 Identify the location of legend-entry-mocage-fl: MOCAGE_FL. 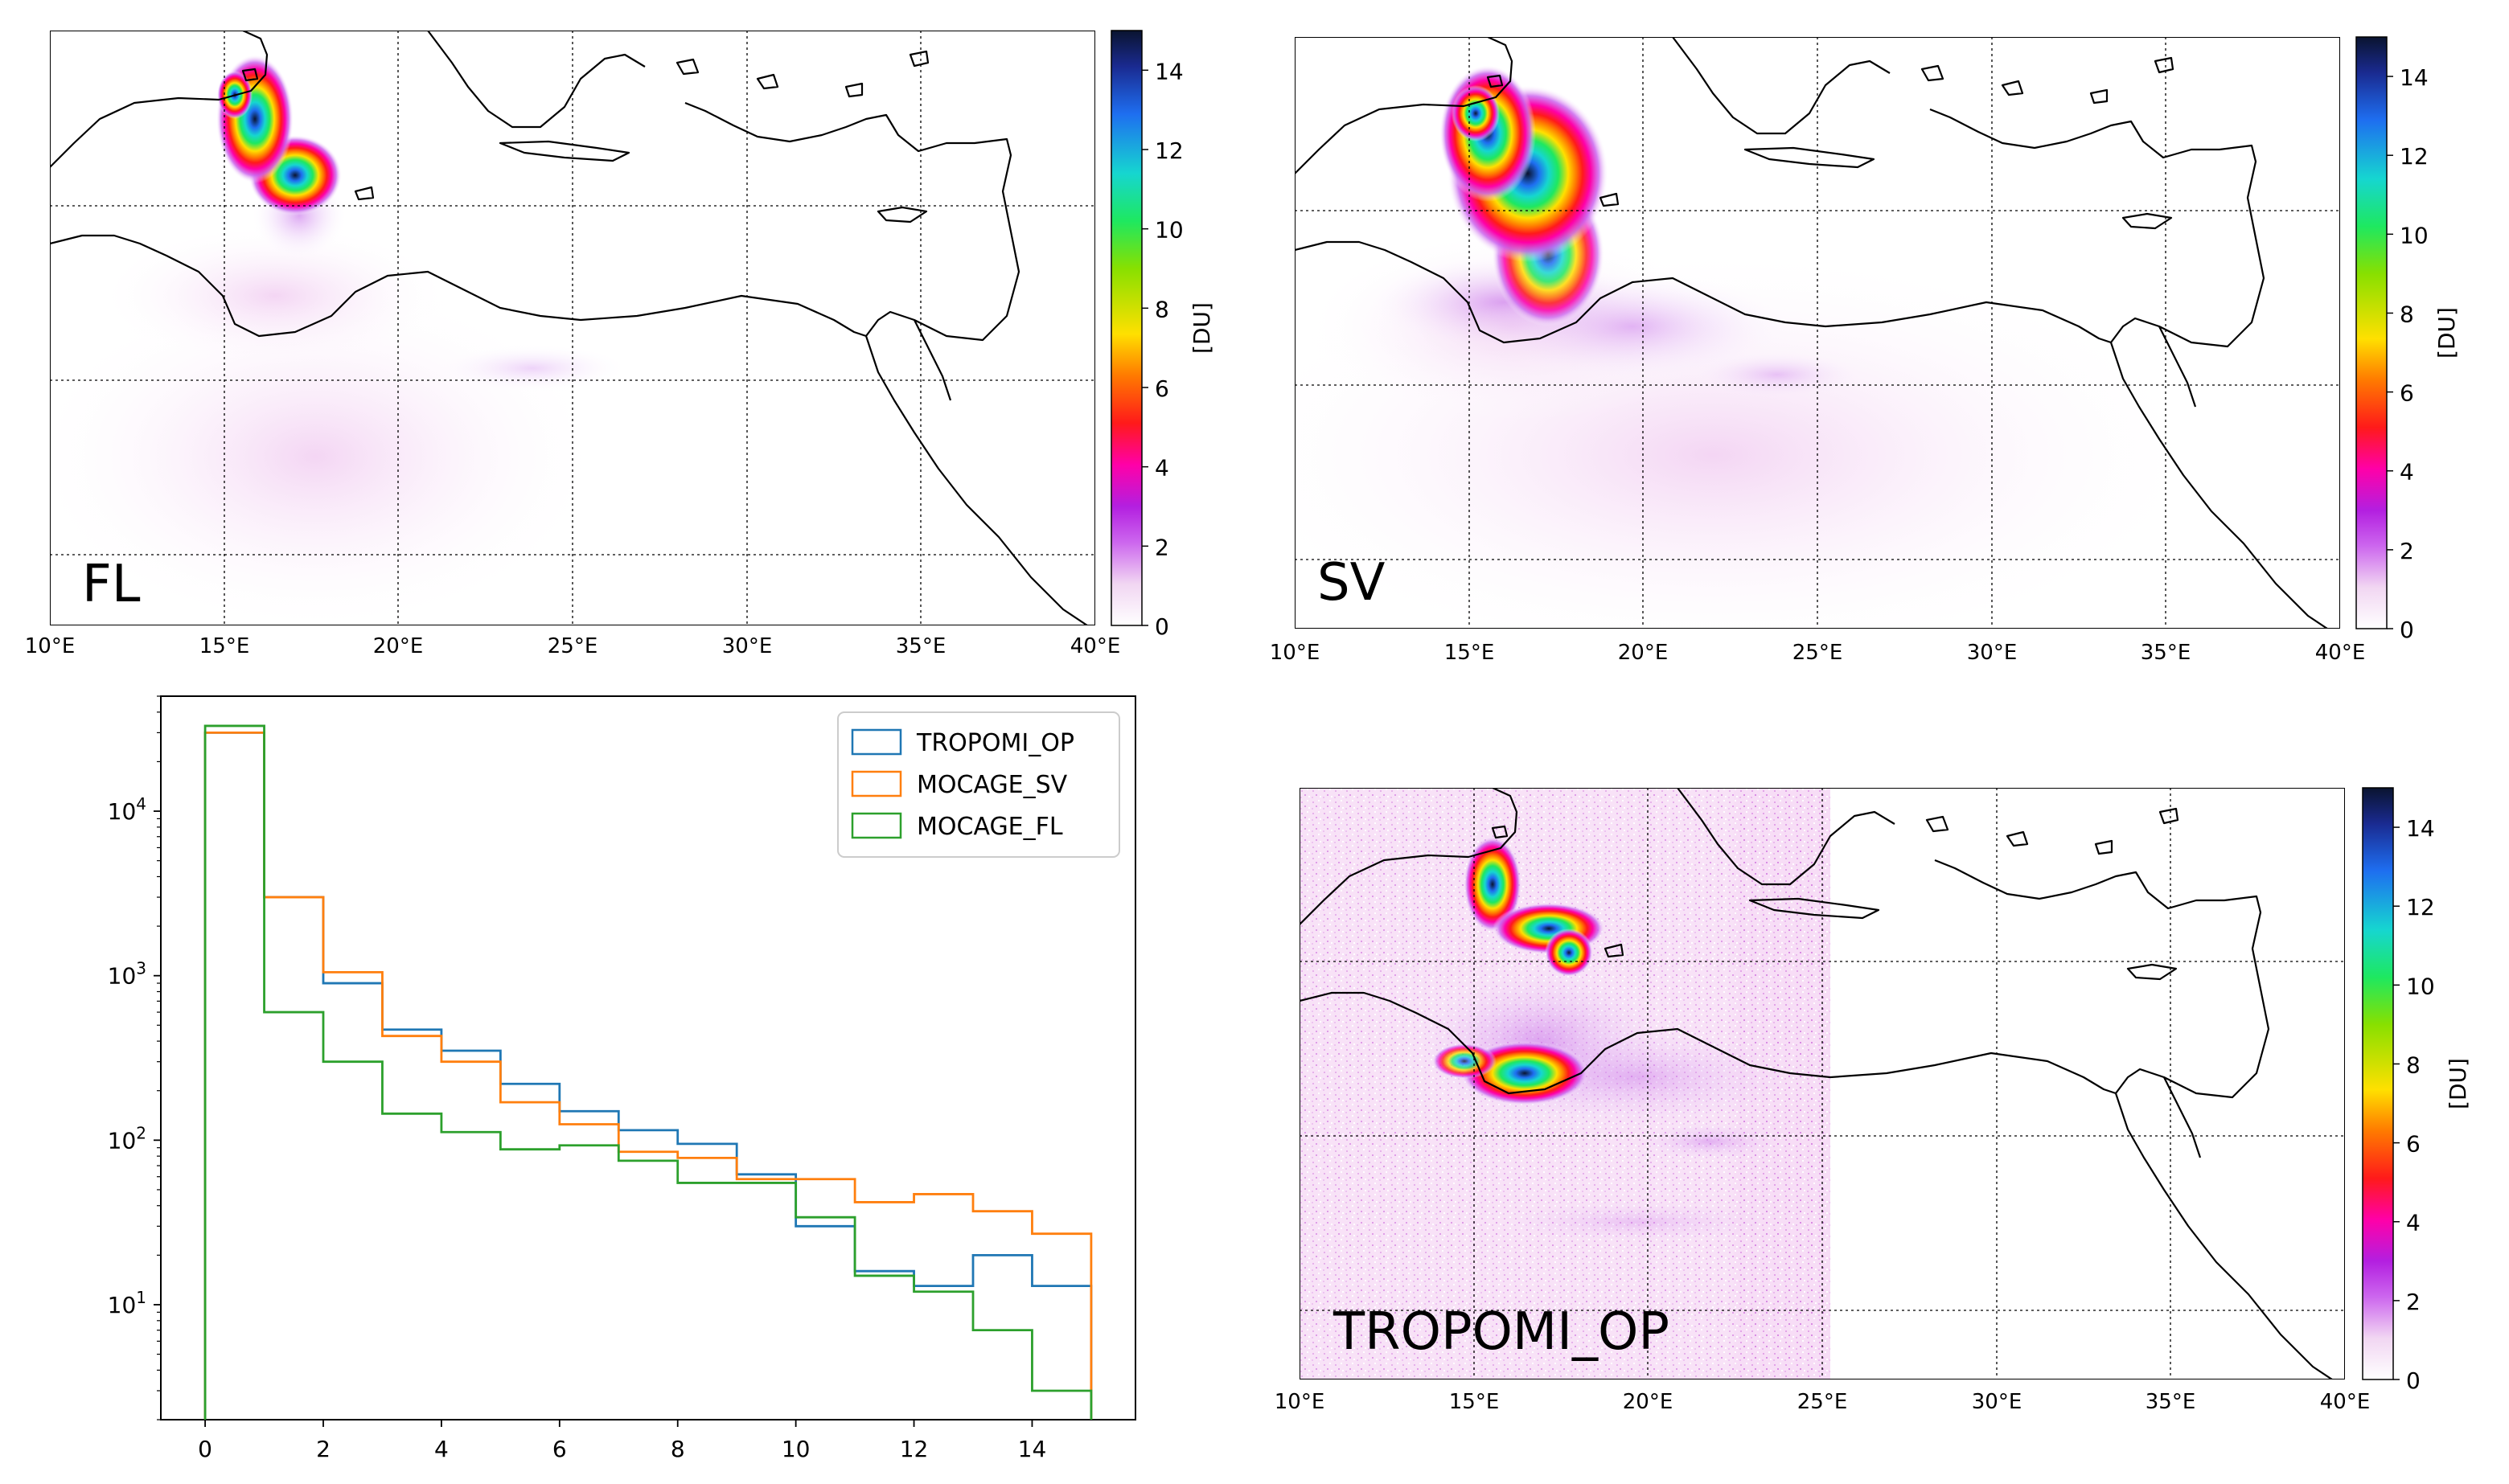
(957, 827).